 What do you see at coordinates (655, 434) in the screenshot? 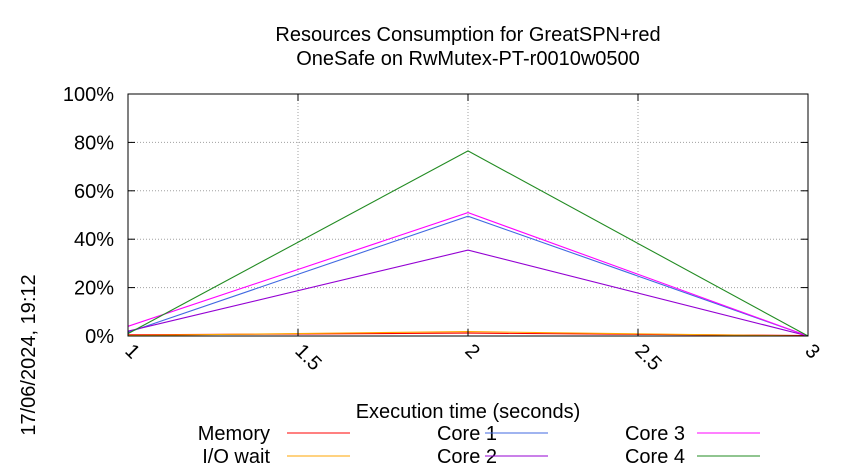
I see `legend-label-core-3: Core 3` at bounding box center [655, 434].